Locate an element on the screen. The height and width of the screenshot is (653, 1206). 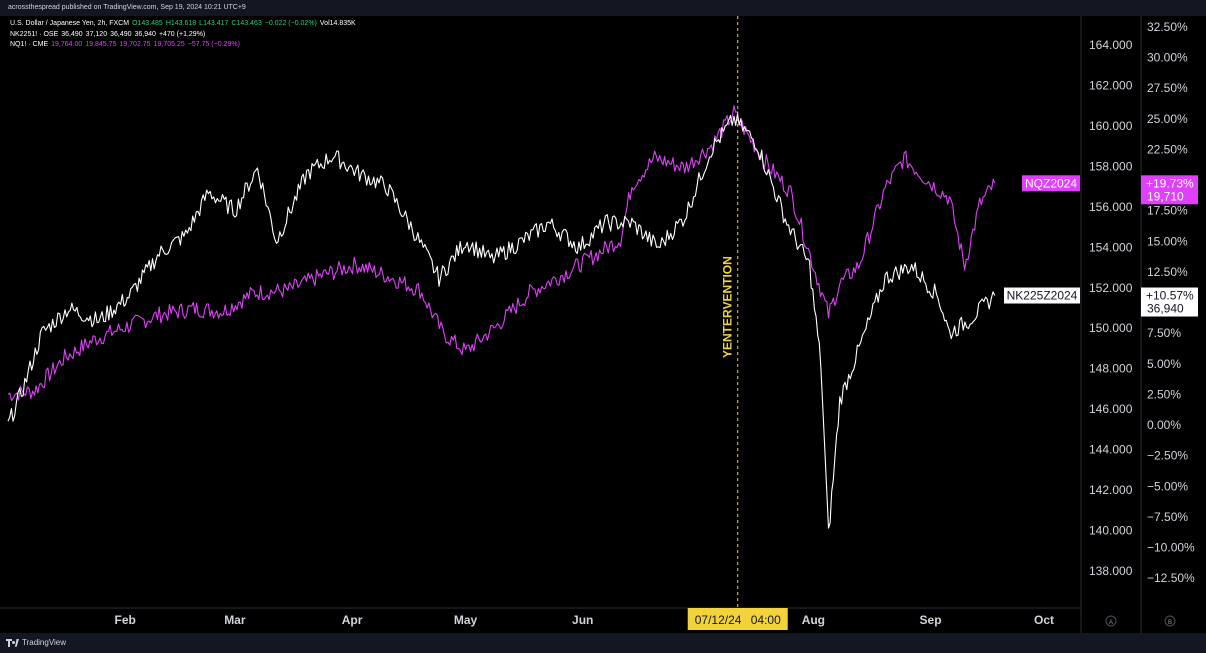
price-tick-label: 140.000 is located at coordinates (1111, 531).